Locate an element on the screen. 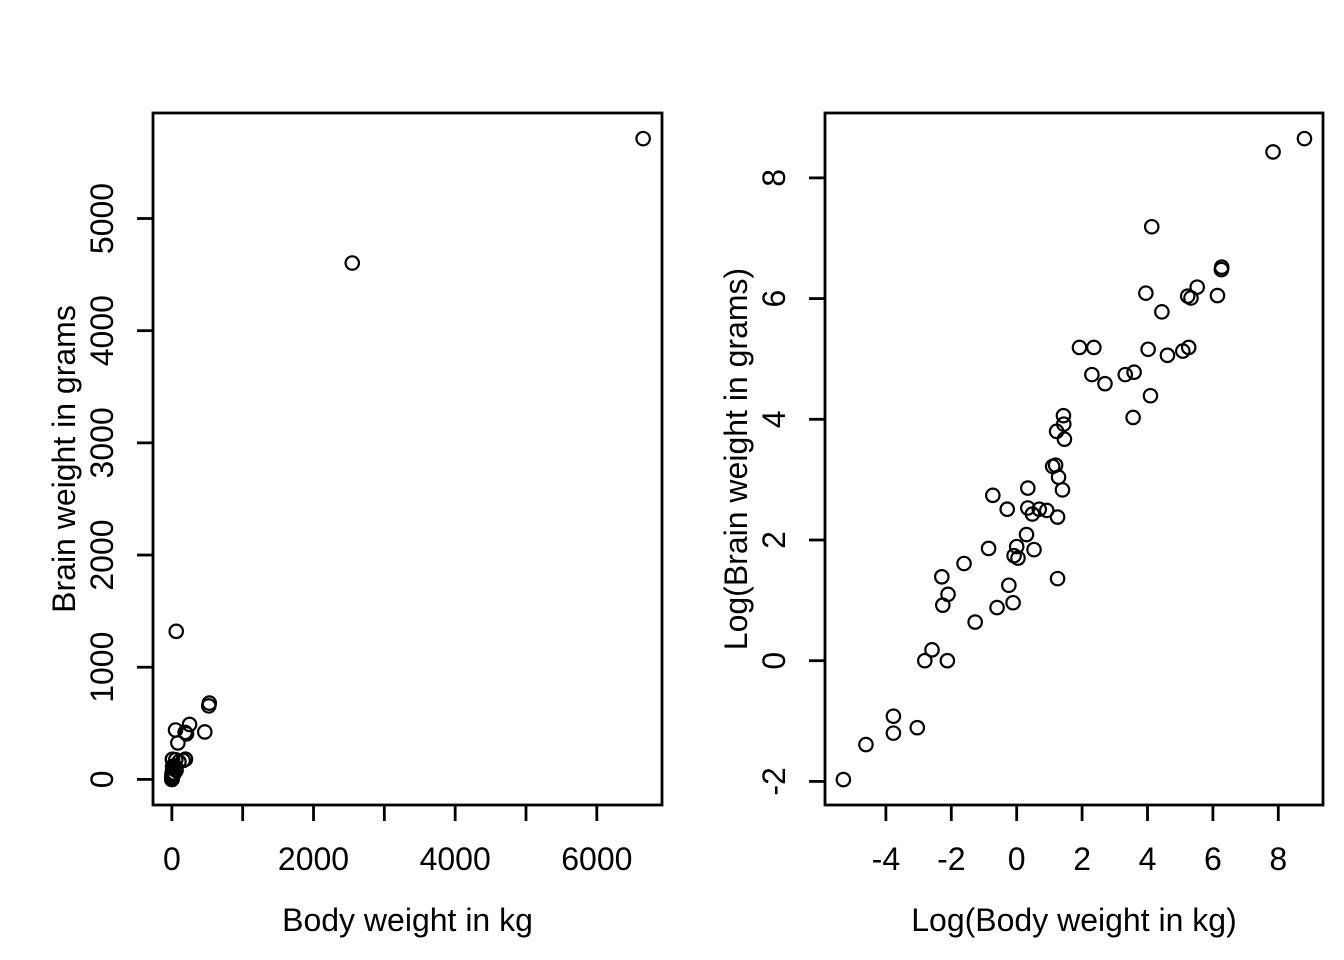 The width and height of the screenshot is (1344, 960). y-tick-label: 1000 is located at coordinates (102, 667).